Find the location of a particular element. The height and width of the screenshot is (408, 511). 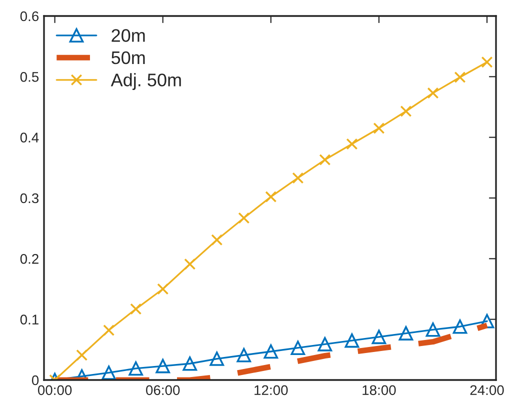

y-tick-label: 0.5 is located at coordinates (29, 77).